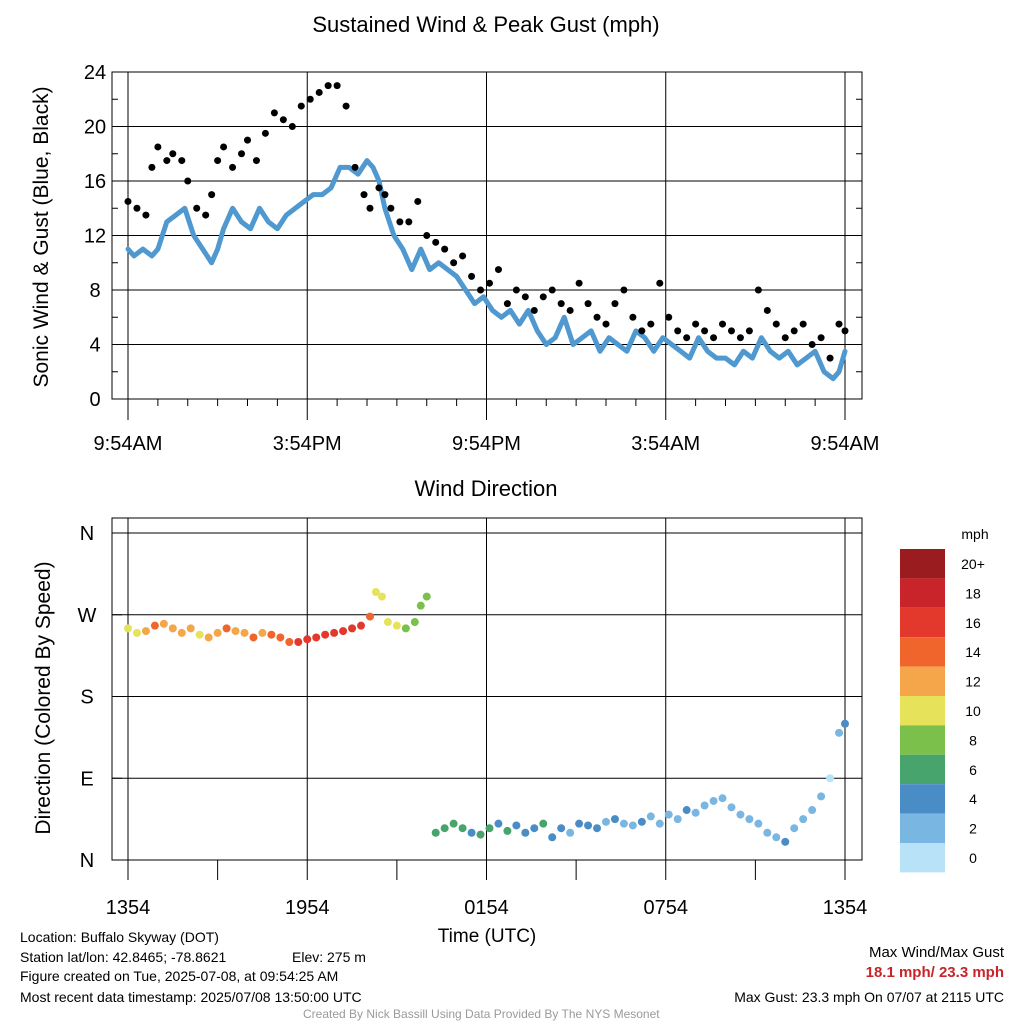 The height and width of the screenshot is (1024, 1024). Describe the element at coordinates (94, 400) in the screenshot. I see `top-ytick-label: 0` at that location.